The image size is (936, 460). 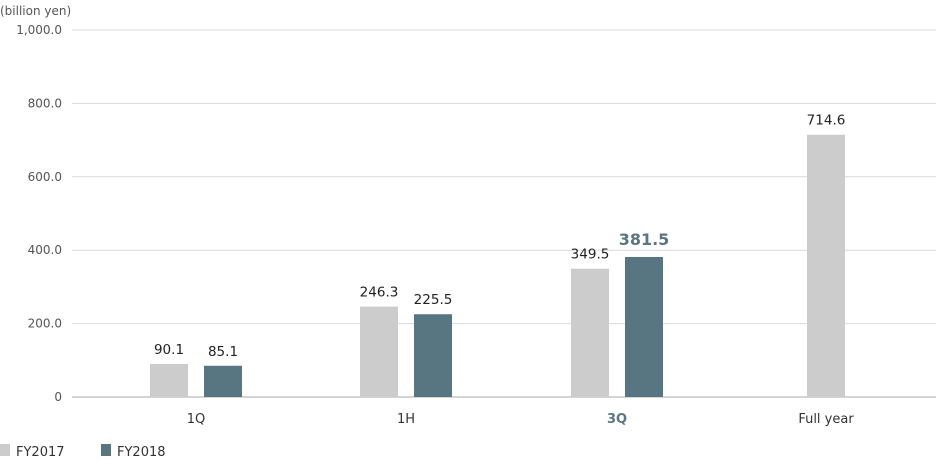 What do you see at coordinates (406, 419) in the screenshot?
I see `x-tick-label: 1H` at bounding box center [406, 419].